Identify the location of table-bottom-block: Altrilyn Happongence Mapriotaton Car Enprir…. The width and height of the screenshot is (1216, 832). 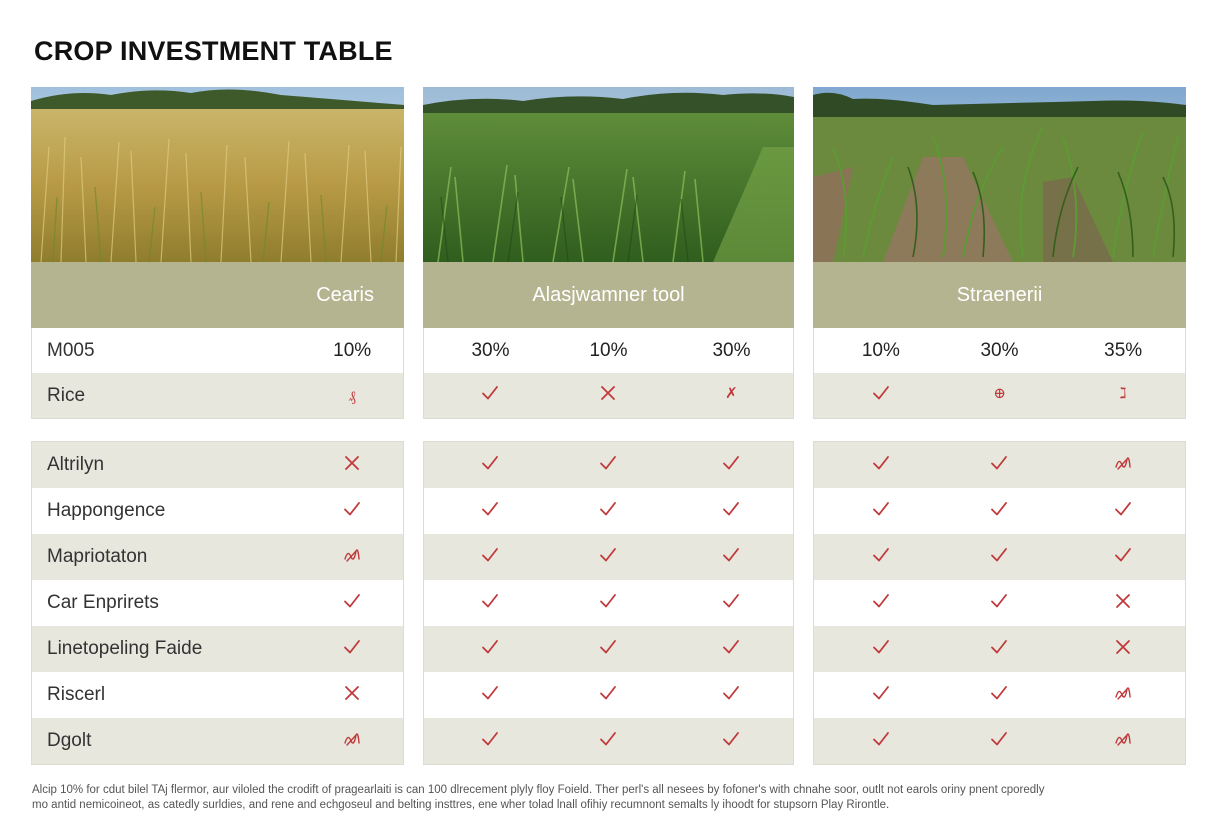
(217, 603).